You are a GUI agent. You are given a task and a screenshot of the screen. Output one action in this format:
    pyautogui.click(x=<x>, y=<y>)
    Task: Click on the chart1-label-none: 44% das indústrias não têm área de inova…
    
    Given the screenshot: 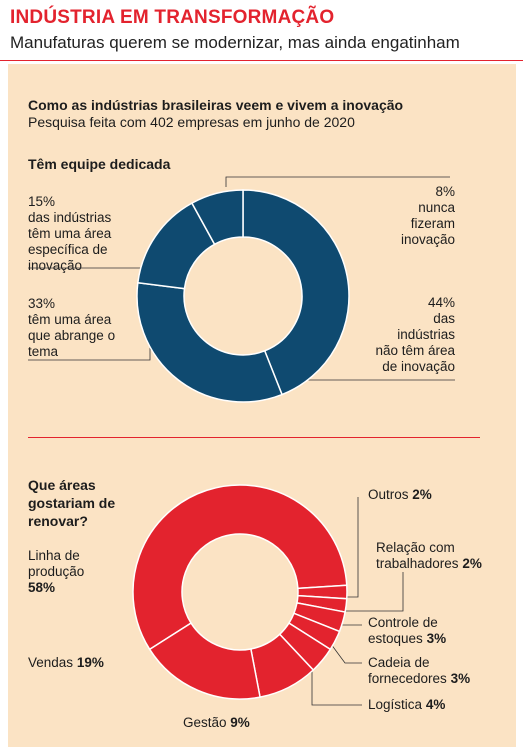 What is the action you would take?
    pyautogui.click(x=415, y=335)
    